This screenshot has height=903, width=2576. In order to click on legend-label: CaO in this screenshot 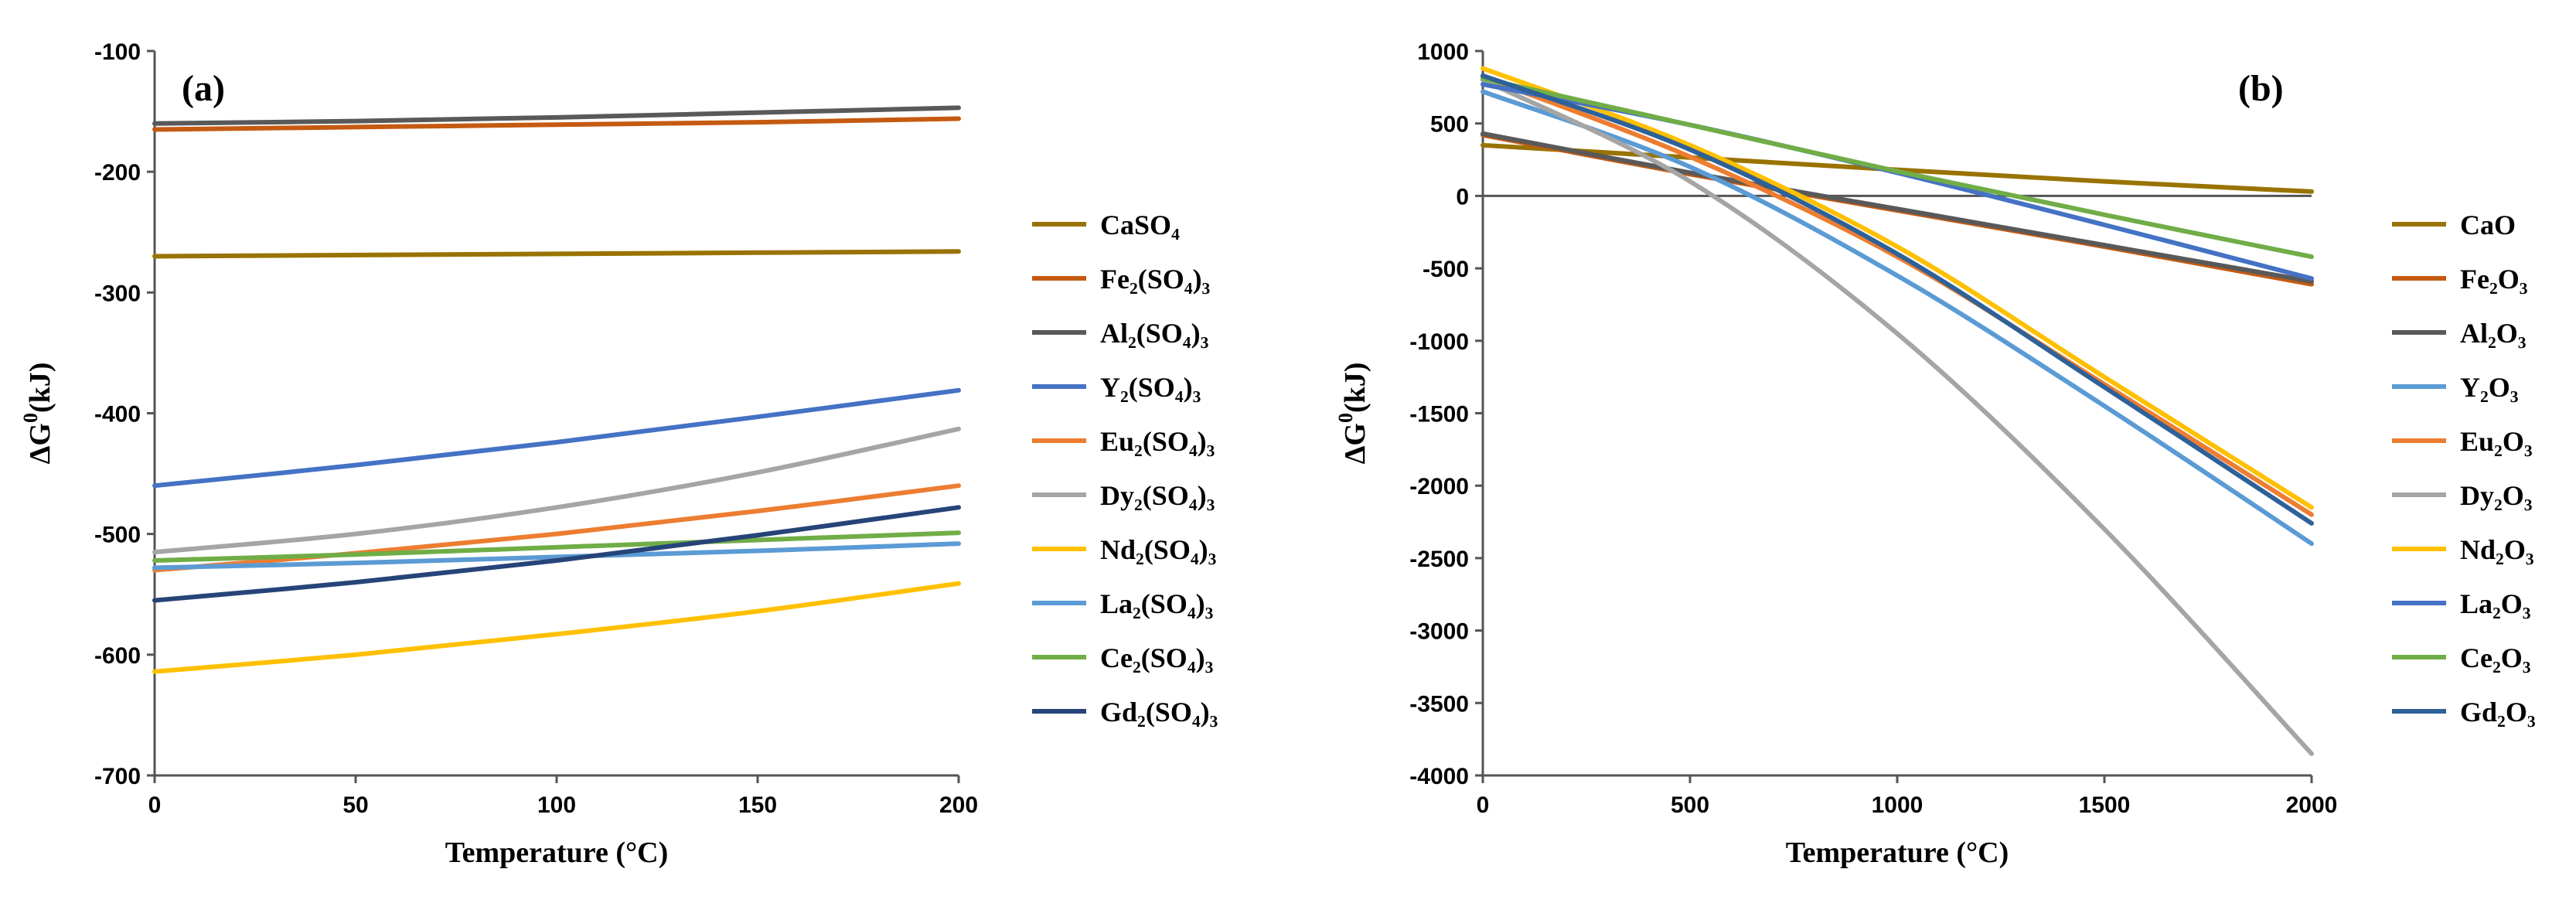, I will do `click(2488, 225)`.